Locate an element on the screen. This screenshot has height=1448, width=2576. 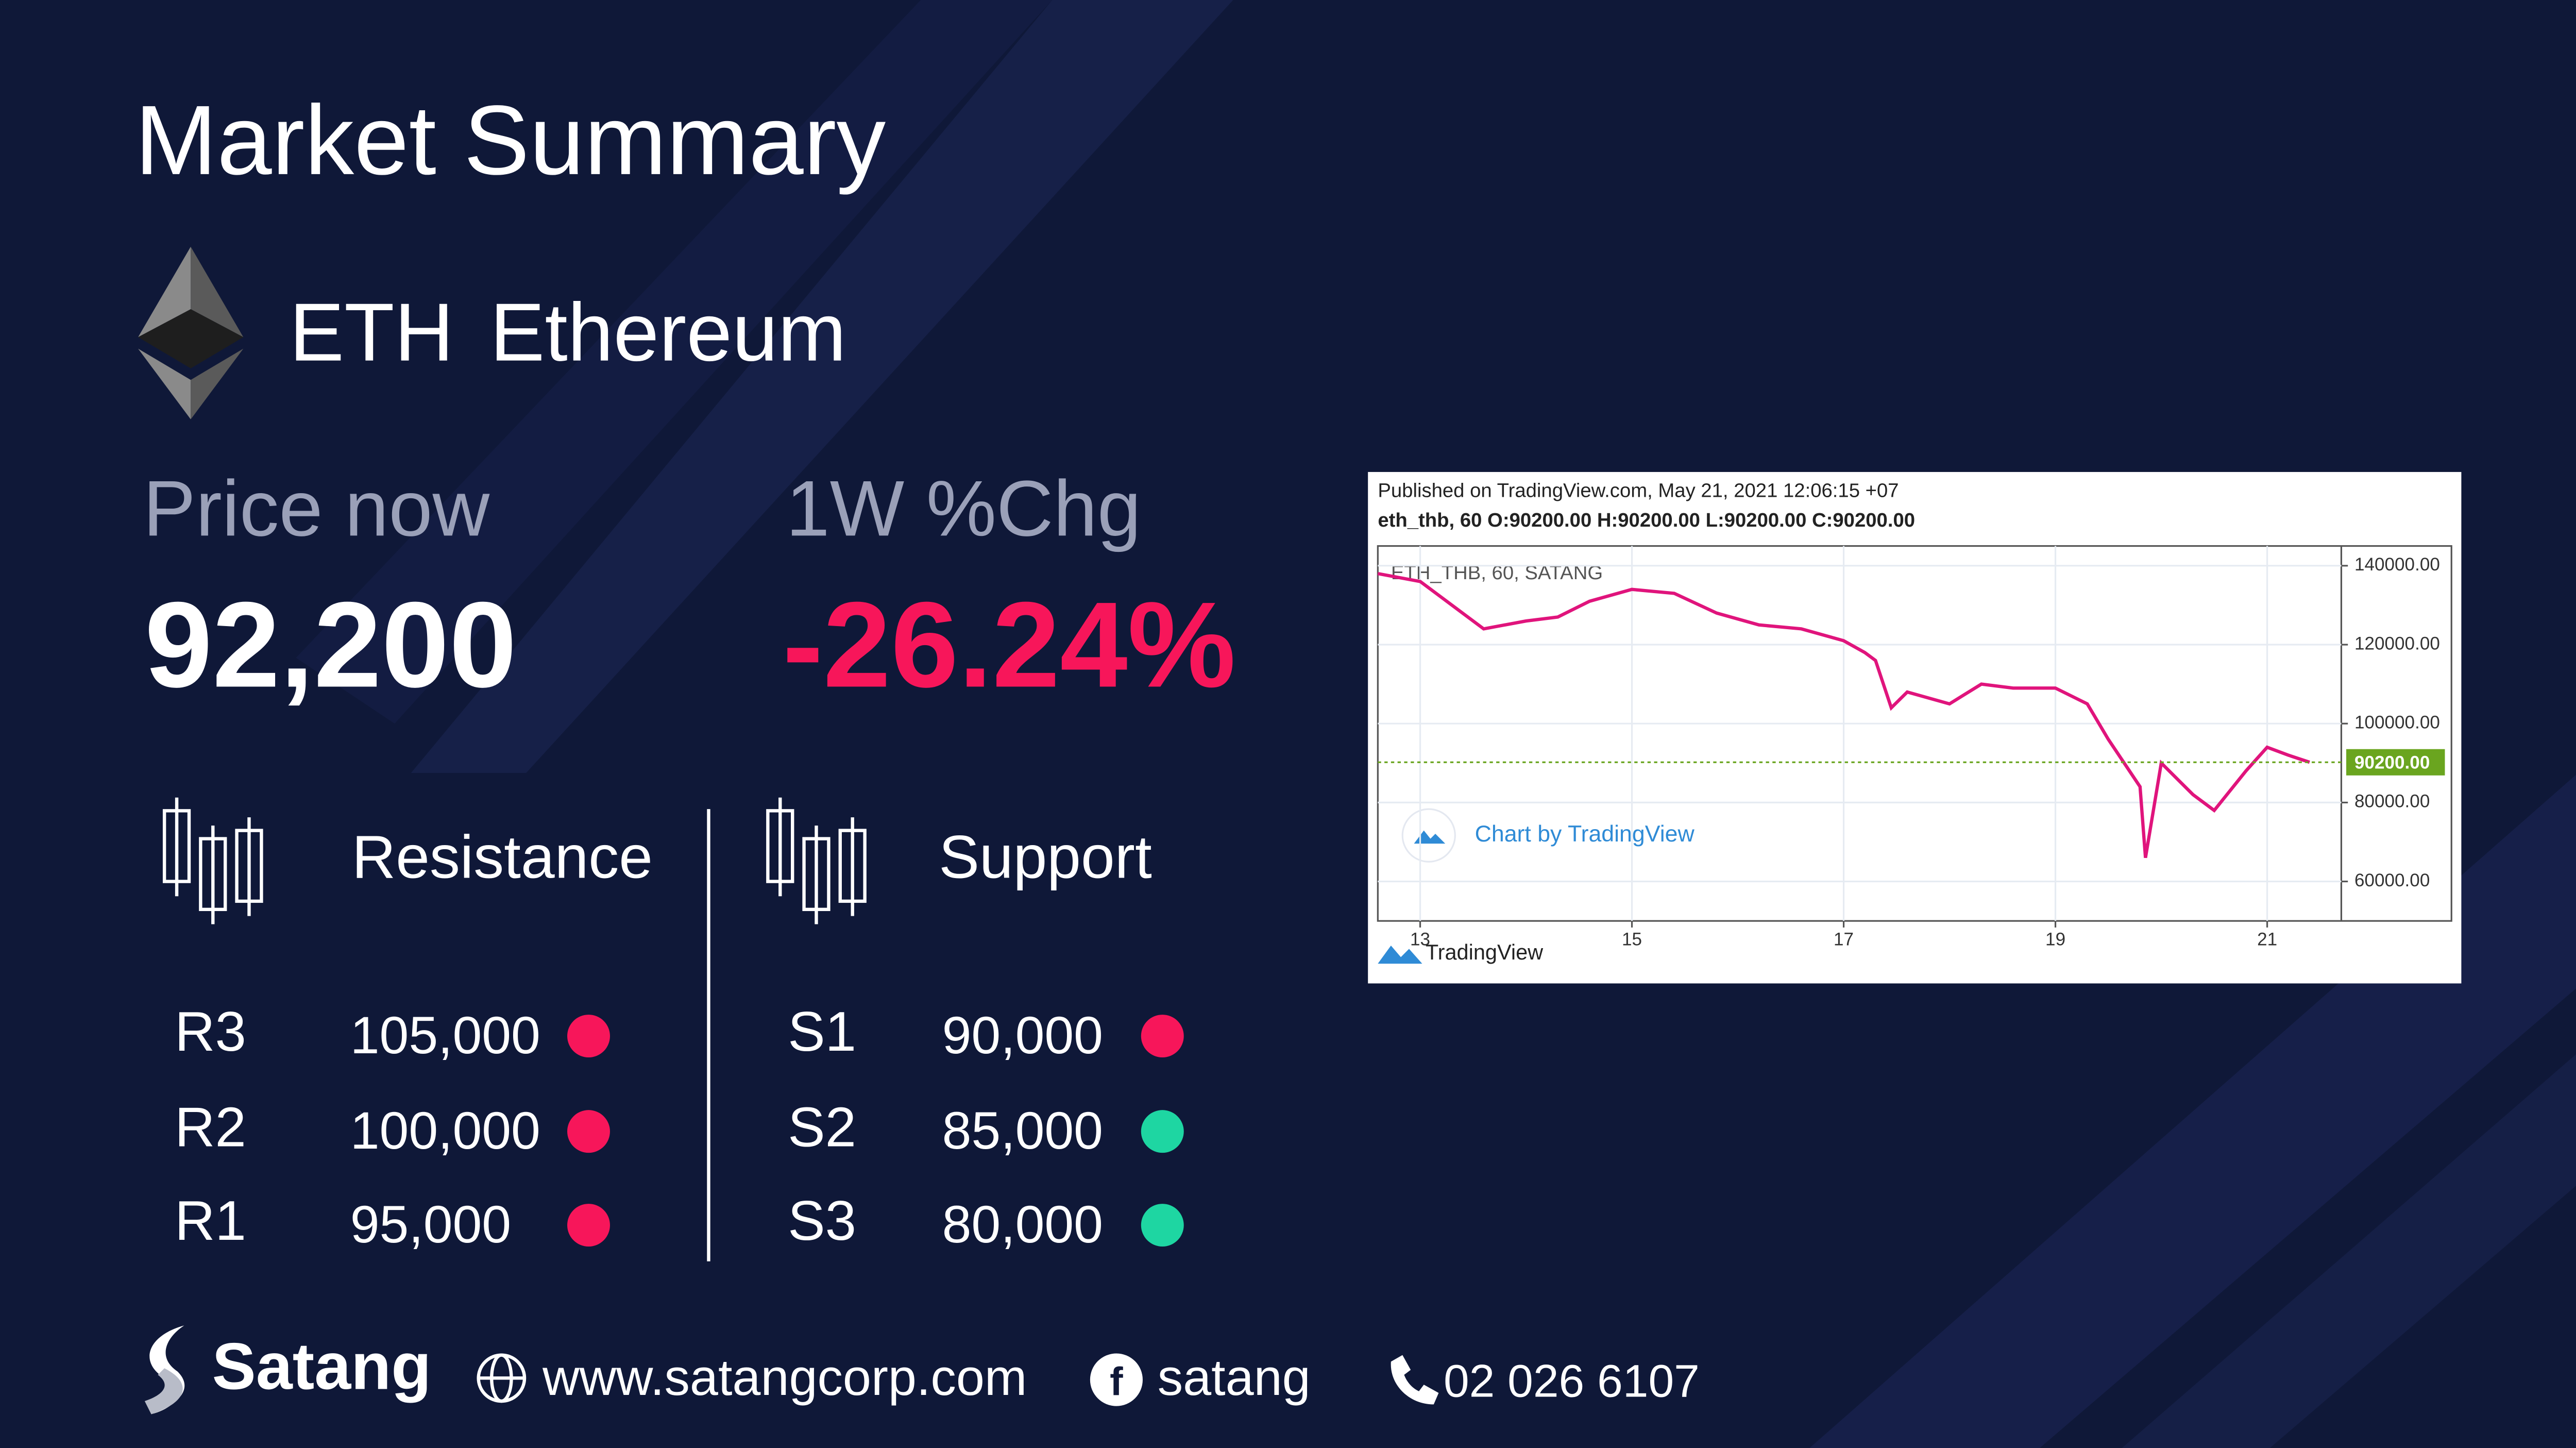
watermark: Chart by TradingView is located at coordinates (1585, 834).